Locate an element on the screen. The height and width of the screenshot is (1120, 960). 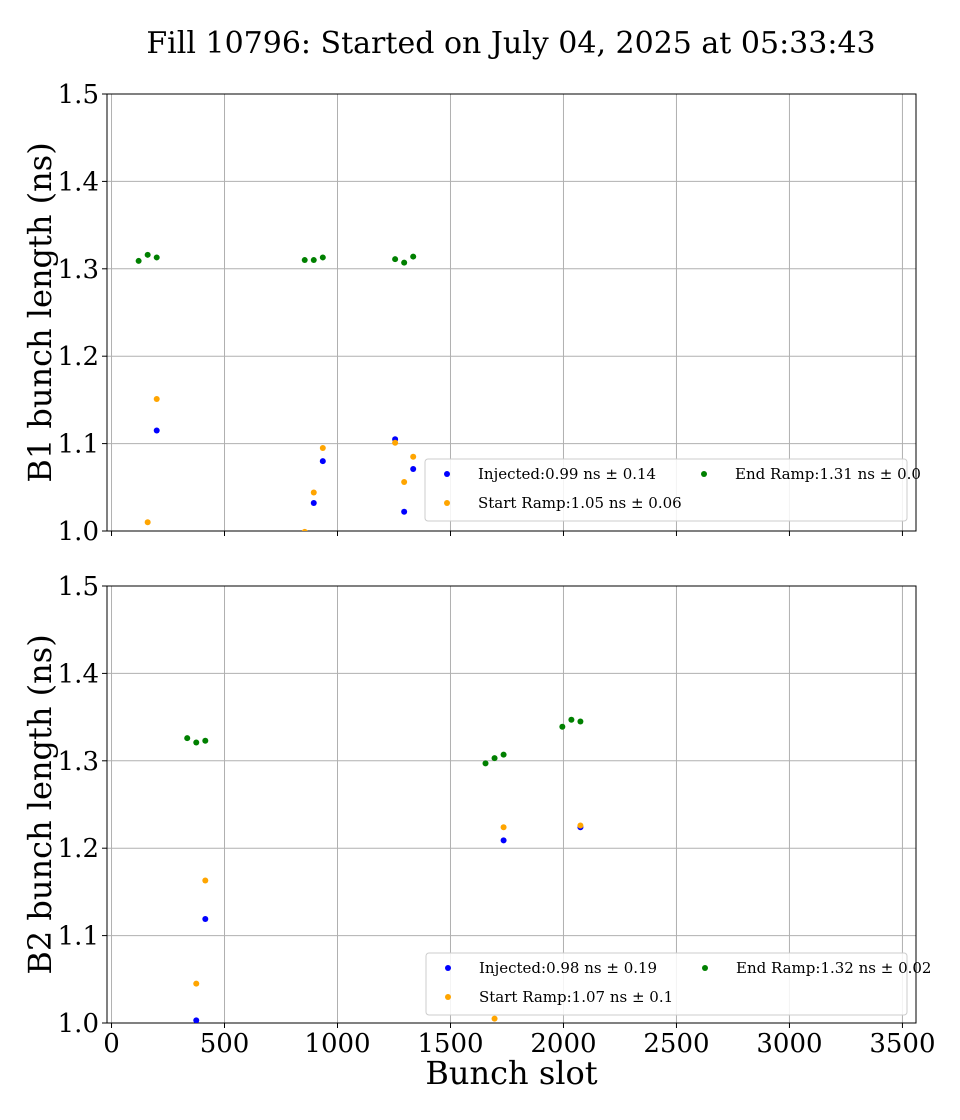
legend-label-injected: Injected:0.99 ns ± 0.14 is located at coordinates (567, 474).